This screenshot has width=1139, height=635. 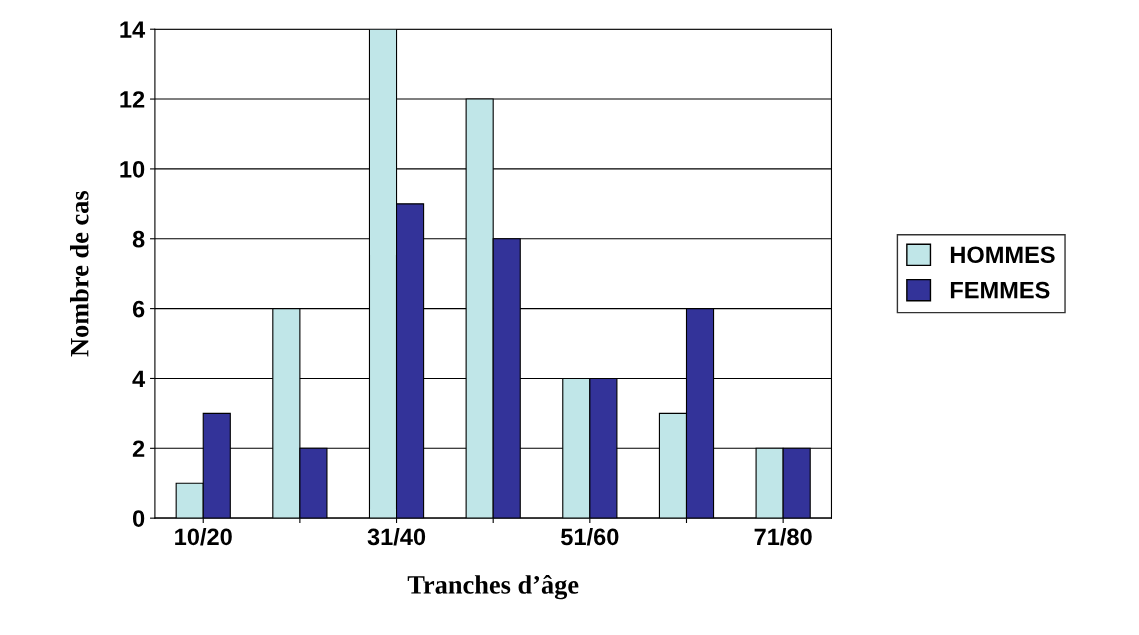 What do you see at coordinates (396, 536) in the screenshot?
I see `x-tick-label: 31/40` at bounding box center [396, 536].